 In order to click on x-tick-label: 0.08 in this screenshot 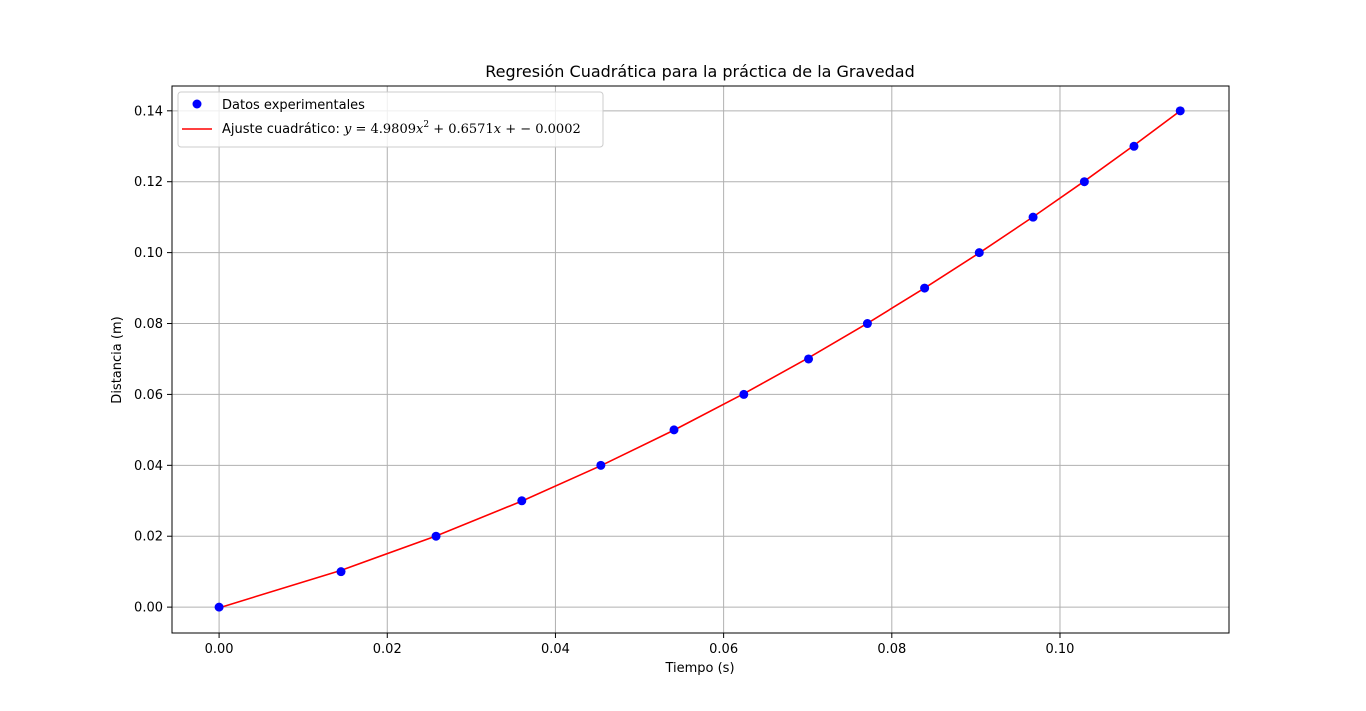, I will do `click(891, 649)`.